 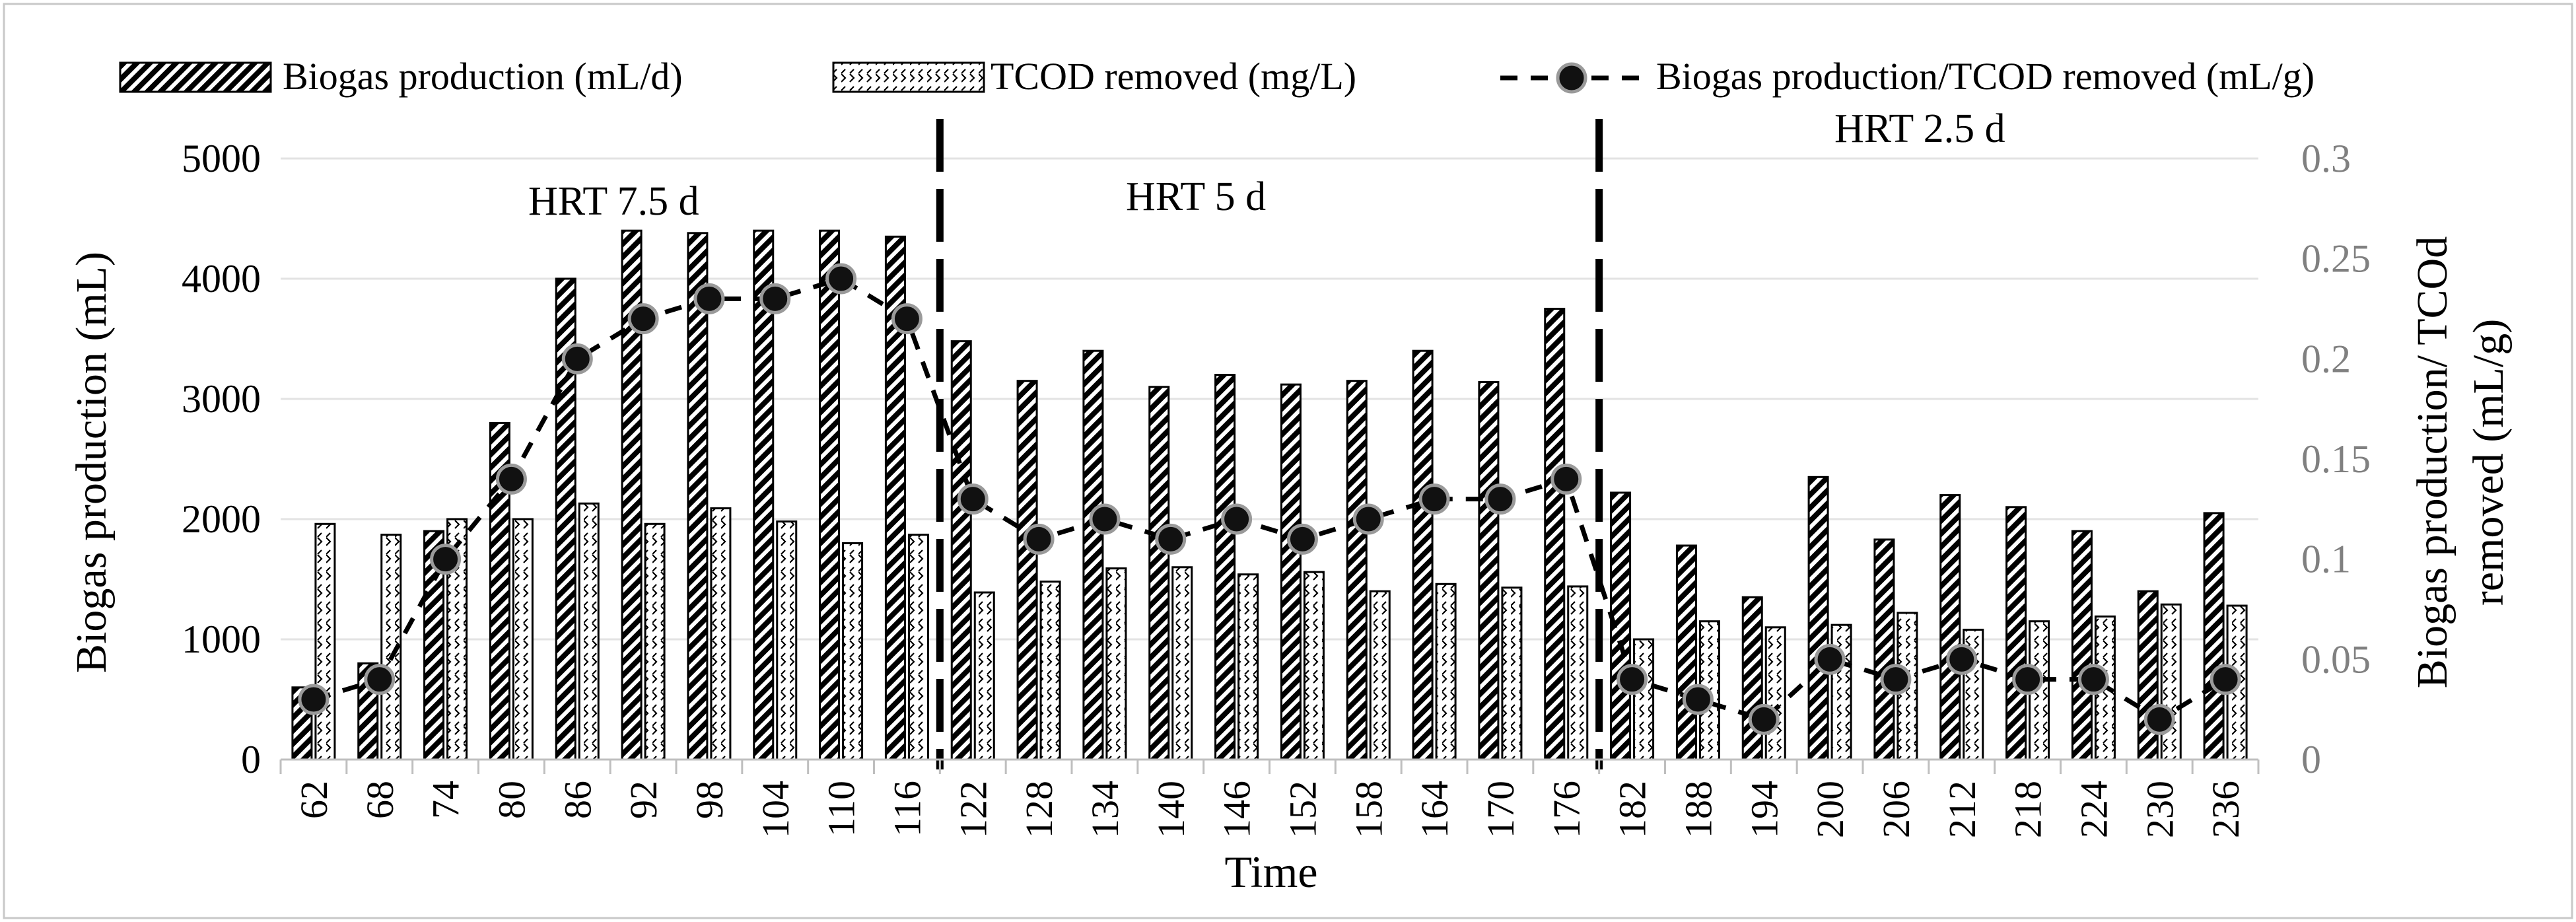 I want to click on x-tick-label: 140, so click(x=1172, y=809).